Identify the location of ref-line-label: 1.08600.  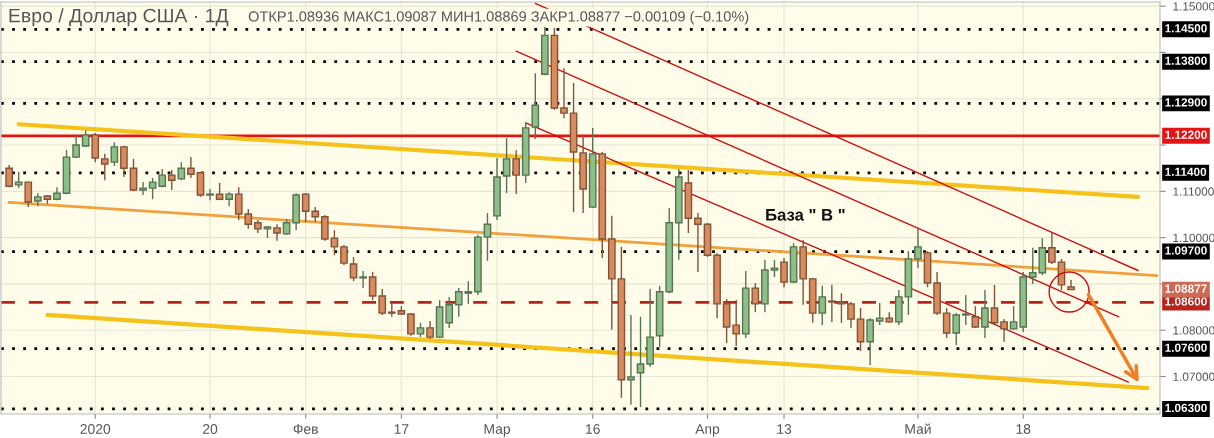
(1186, 301).